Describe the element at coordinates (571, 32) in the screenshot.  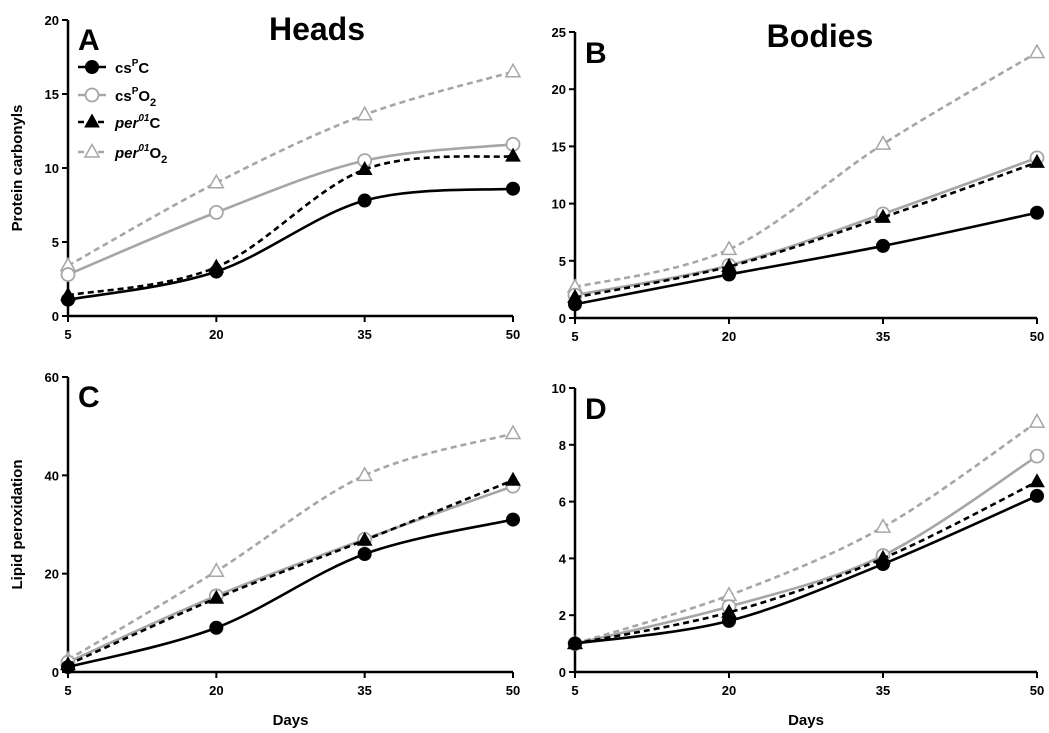
I see `column-titles: Heads Bodies` at that location.